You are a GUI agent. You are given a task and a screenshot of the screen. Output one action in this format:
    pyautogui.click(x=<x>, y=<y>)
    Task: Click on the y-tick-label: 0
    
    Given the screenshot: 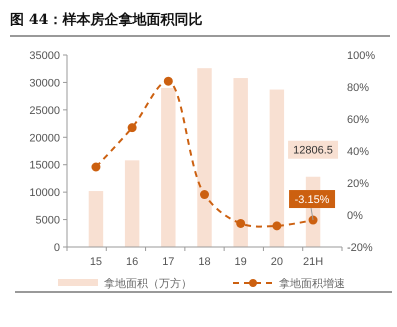 What is the action you would take?
    pyautogui.click(x=57, y=248)
    